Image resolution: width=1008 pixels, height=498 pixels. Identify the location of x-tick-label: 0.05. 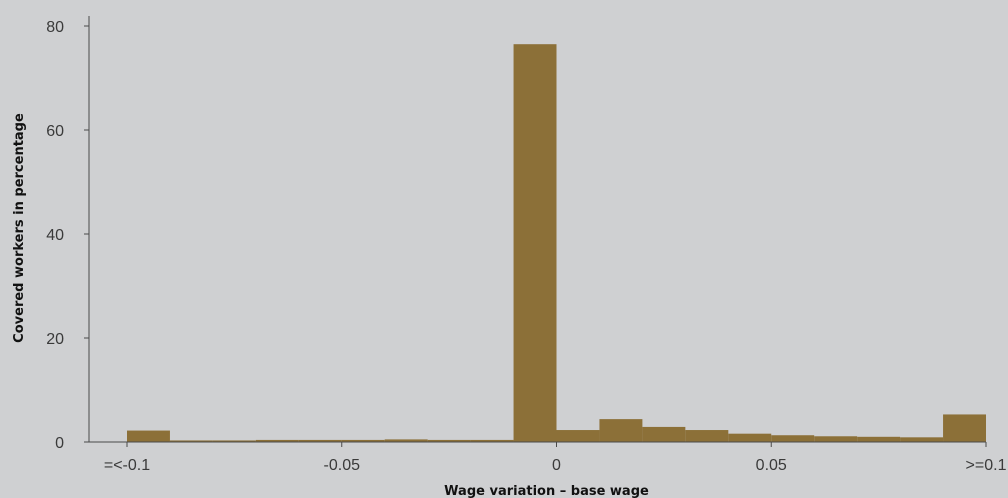
(771, 465).